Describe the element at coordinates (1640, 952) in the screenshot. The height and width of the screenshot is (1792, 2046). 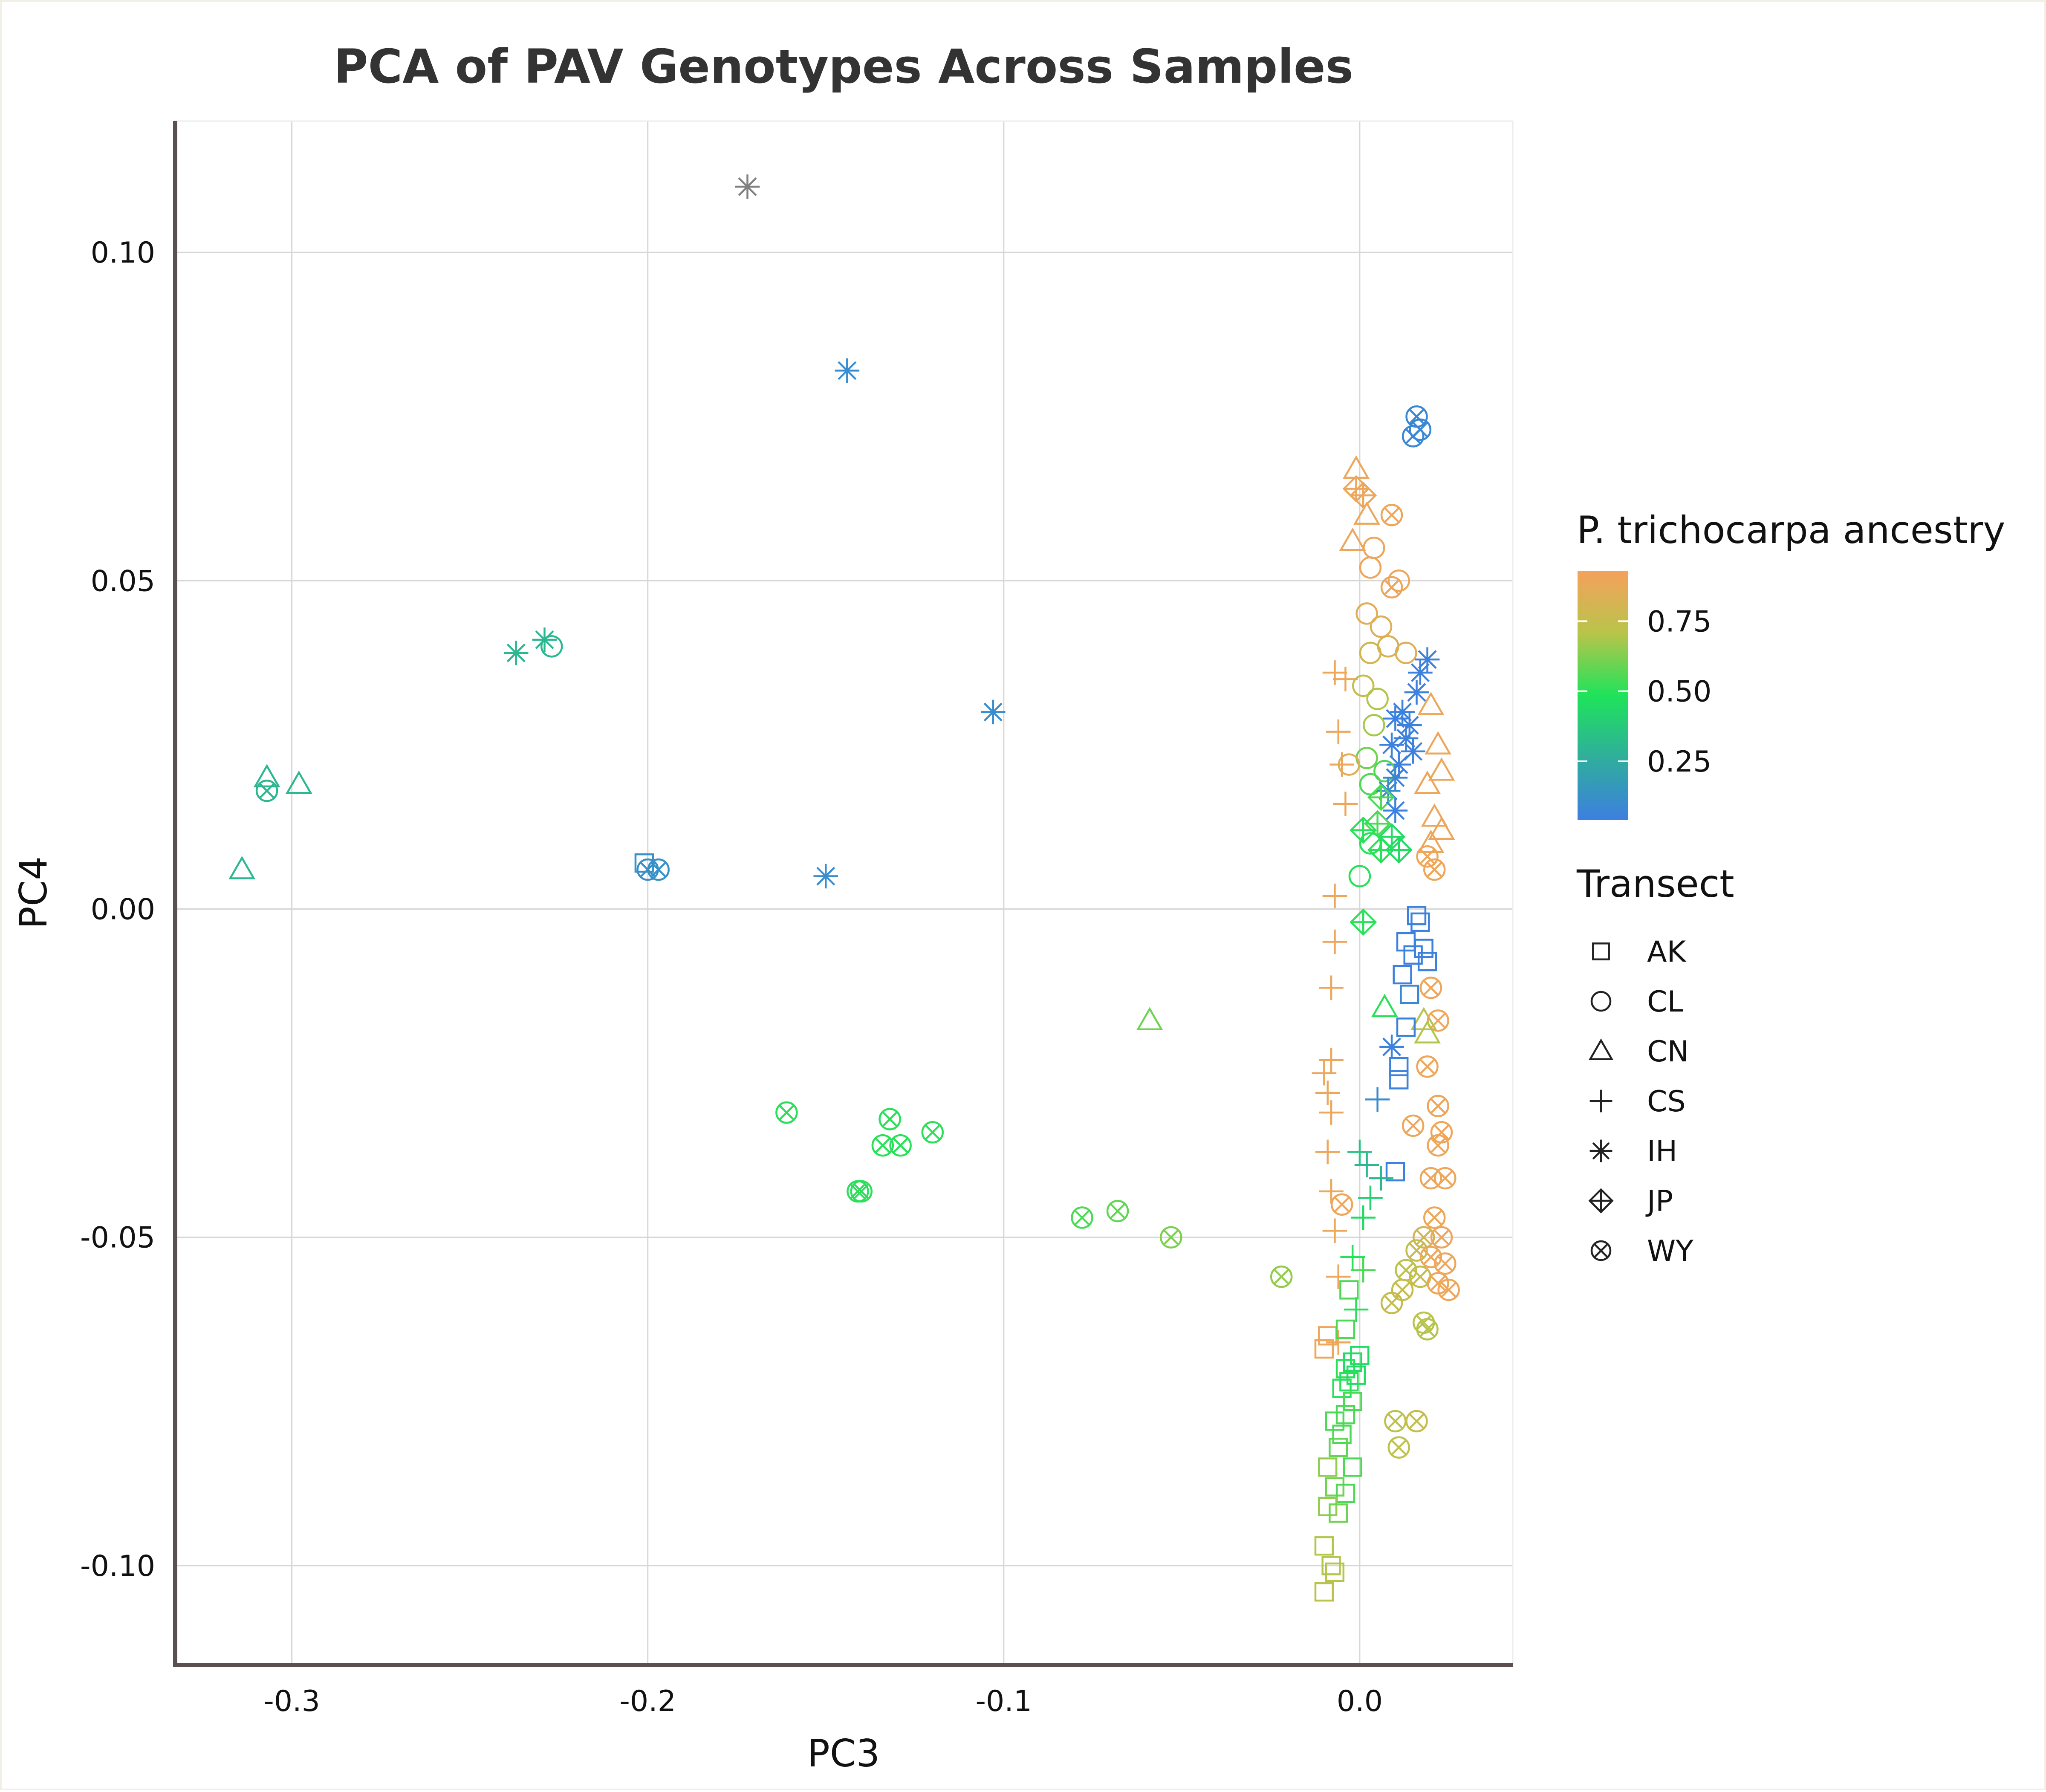
I see `shape-legend-item-ak: AK` at that location.